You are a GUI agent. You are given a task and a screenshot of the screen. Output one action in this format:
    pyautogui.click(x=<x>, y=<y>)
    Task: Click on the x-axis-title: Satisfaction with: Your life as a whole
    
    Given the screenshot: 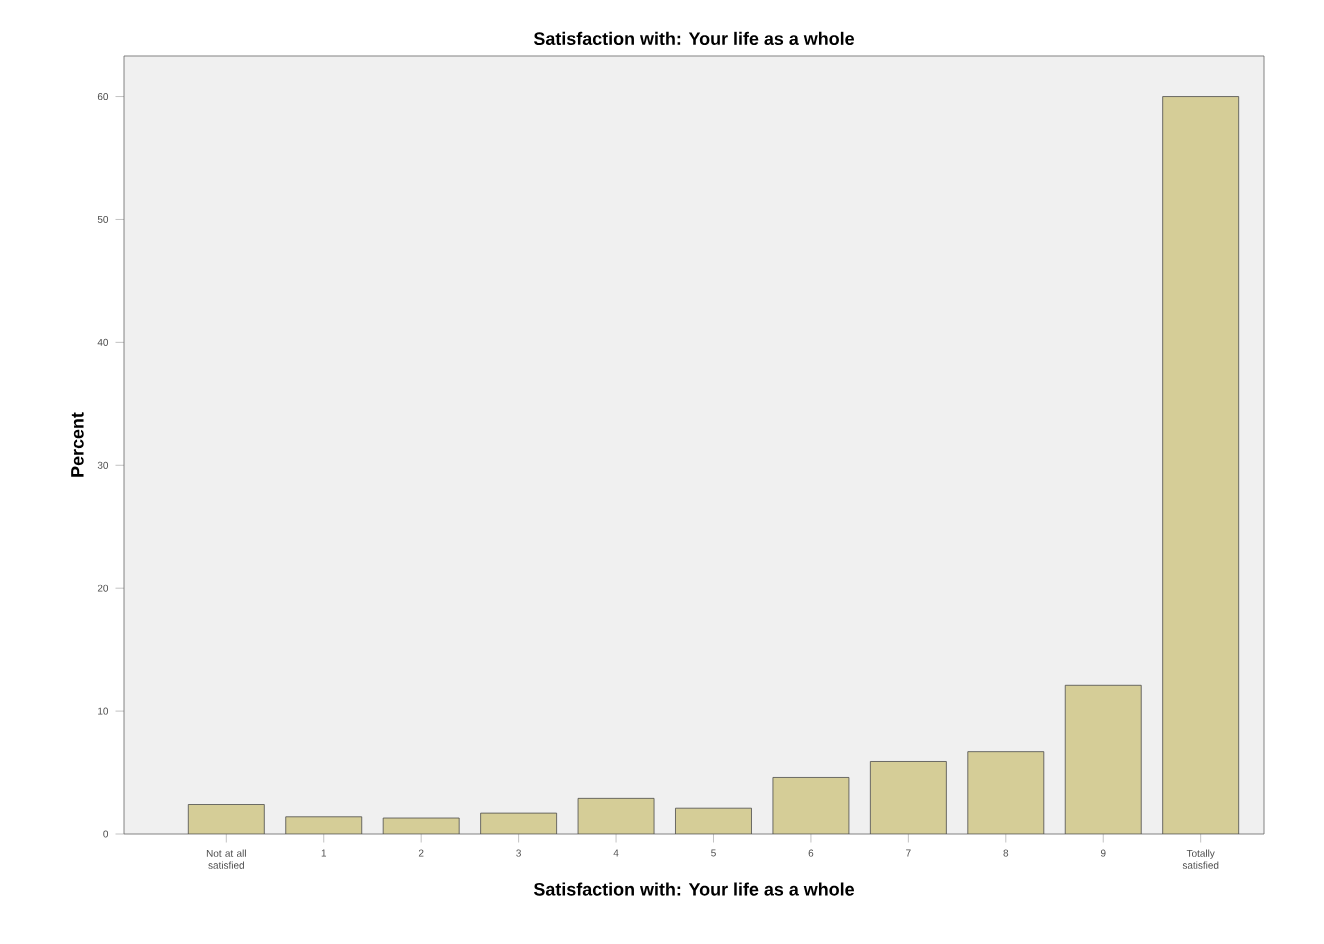 What is the action you would take?
    pyautogui.click(x=694, y=889)
    